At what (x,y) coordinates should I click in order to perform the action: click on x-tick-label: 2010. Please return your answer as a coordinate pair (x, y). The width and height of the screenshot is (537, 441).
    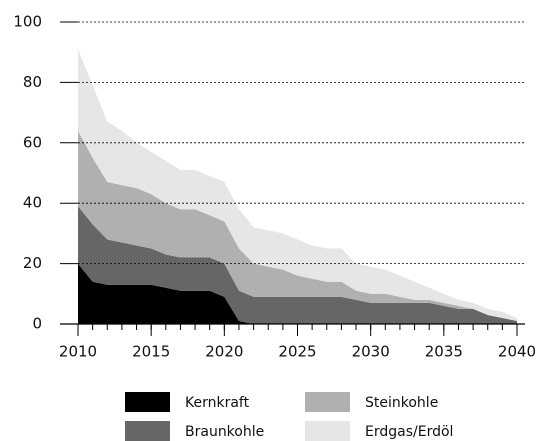
    Looking at the image, I should click on (78, 352).